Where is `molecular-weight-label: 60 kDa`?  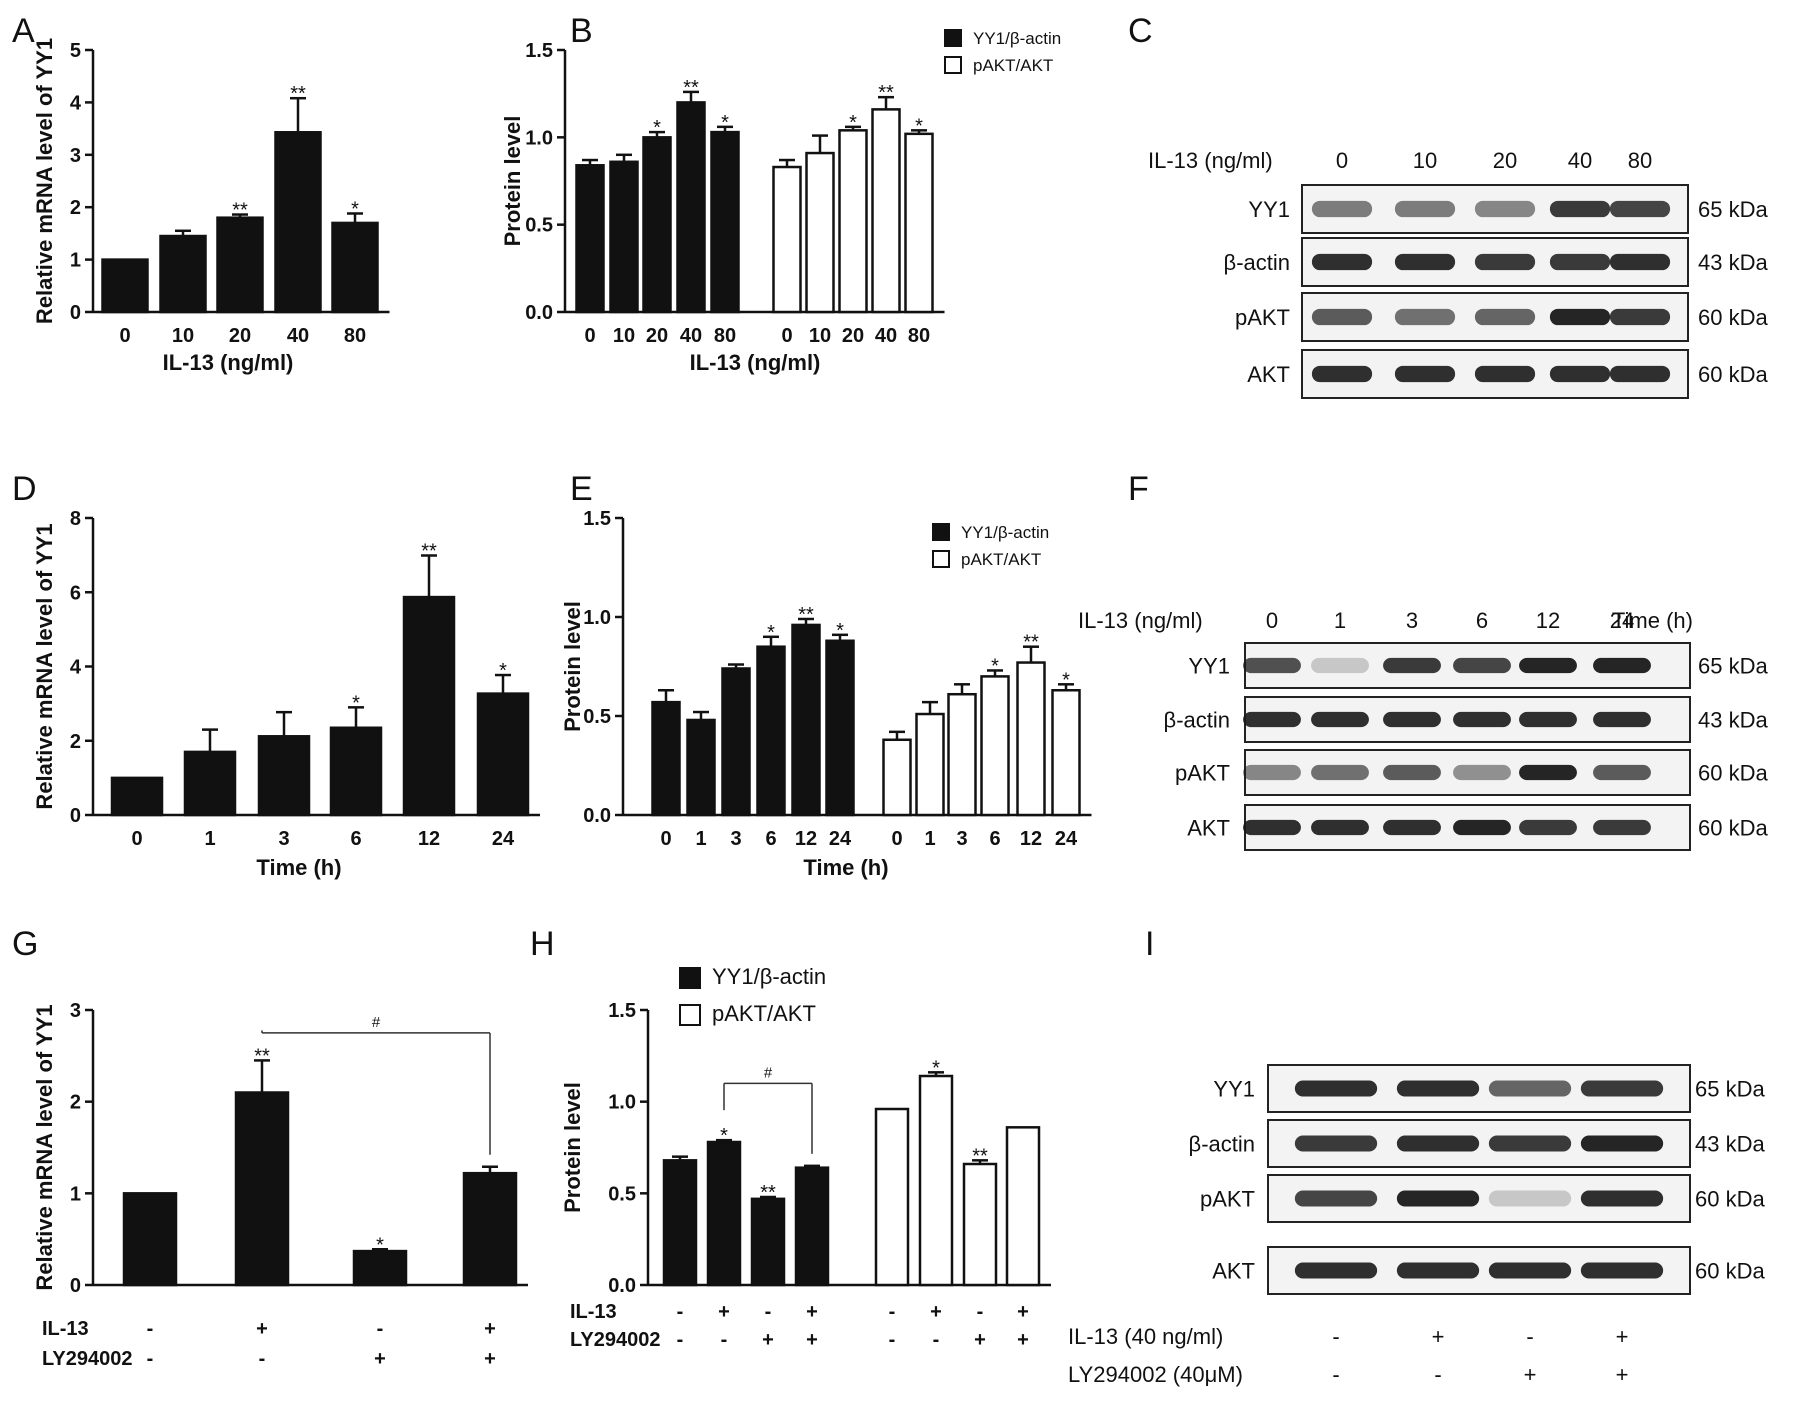
molecular-weight-label: 60 kDa is located at coordinates (1733, 828).